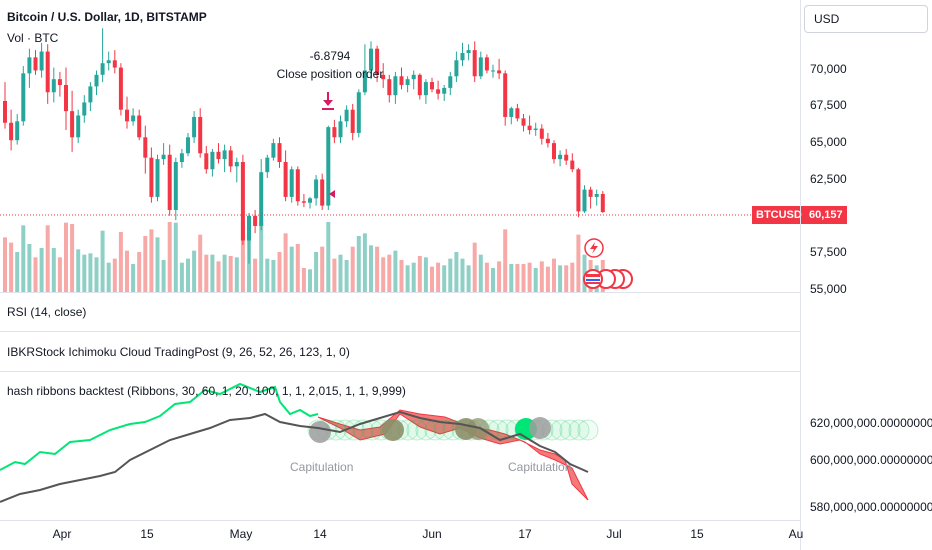  Describe the element at coordinates (62, 534) in the screenshot. I see `time-tick: Apr` at that location.